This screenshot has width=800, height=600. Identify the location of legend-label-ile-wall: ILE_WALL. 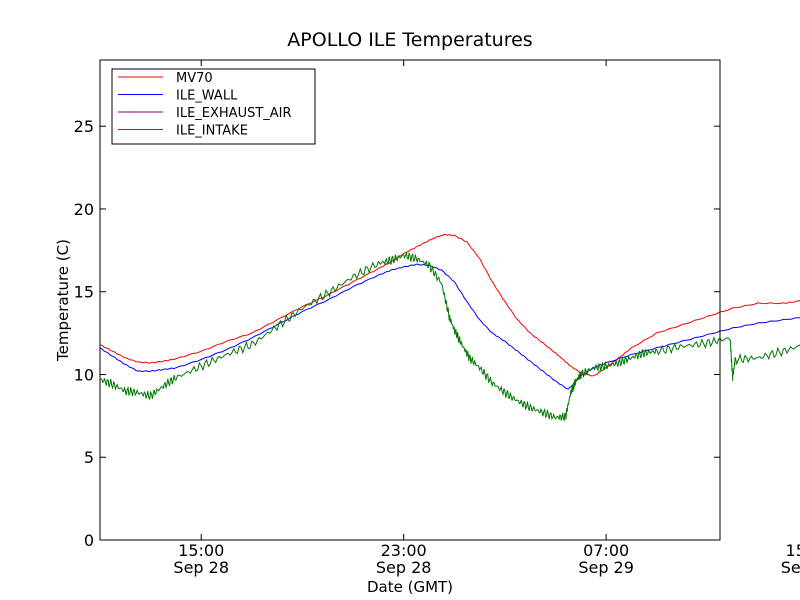
(207, 96).